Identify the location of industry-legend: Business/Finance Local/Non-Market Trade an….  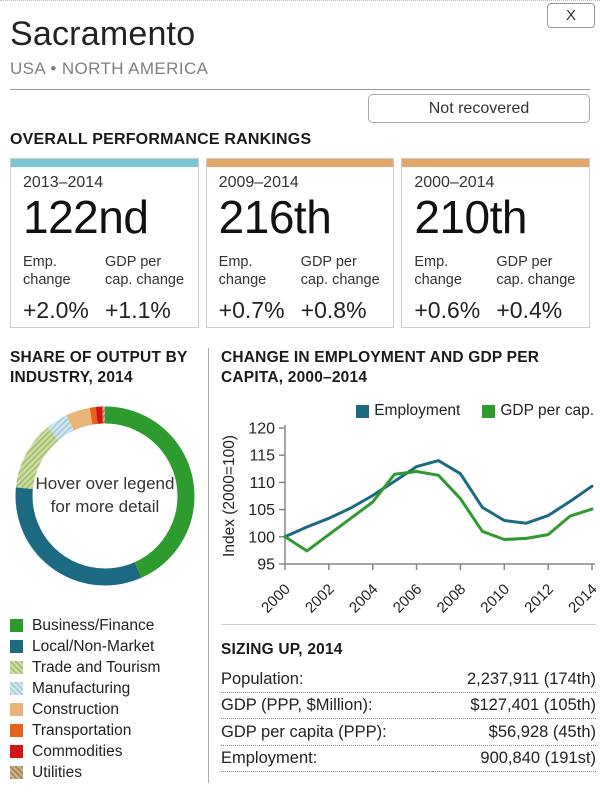
(105, 699).